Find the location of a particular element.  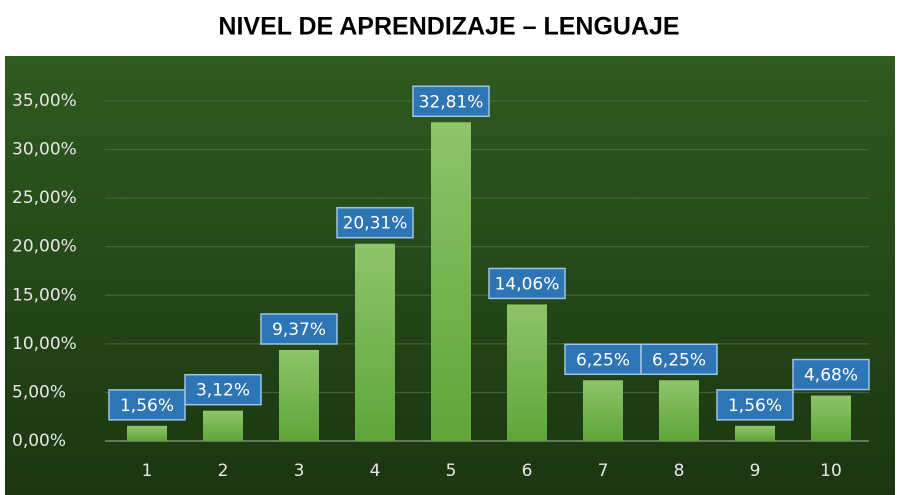

x-tick-label: 5 is located at coordinates (451, 471).